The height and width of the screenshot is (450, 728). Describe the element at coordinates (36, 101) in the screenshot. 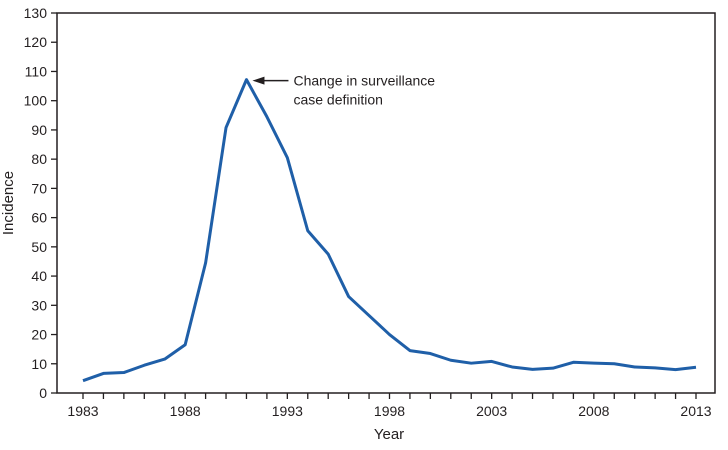

I see `y-tick-label: 100` at that location.